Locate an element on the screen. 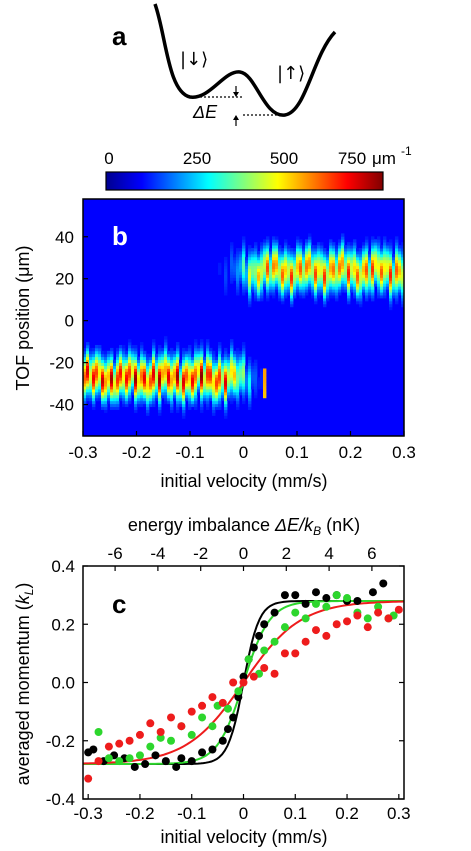 The image size is (471, 851). y-tick-label: -40 is located at coordinates (61, 405).